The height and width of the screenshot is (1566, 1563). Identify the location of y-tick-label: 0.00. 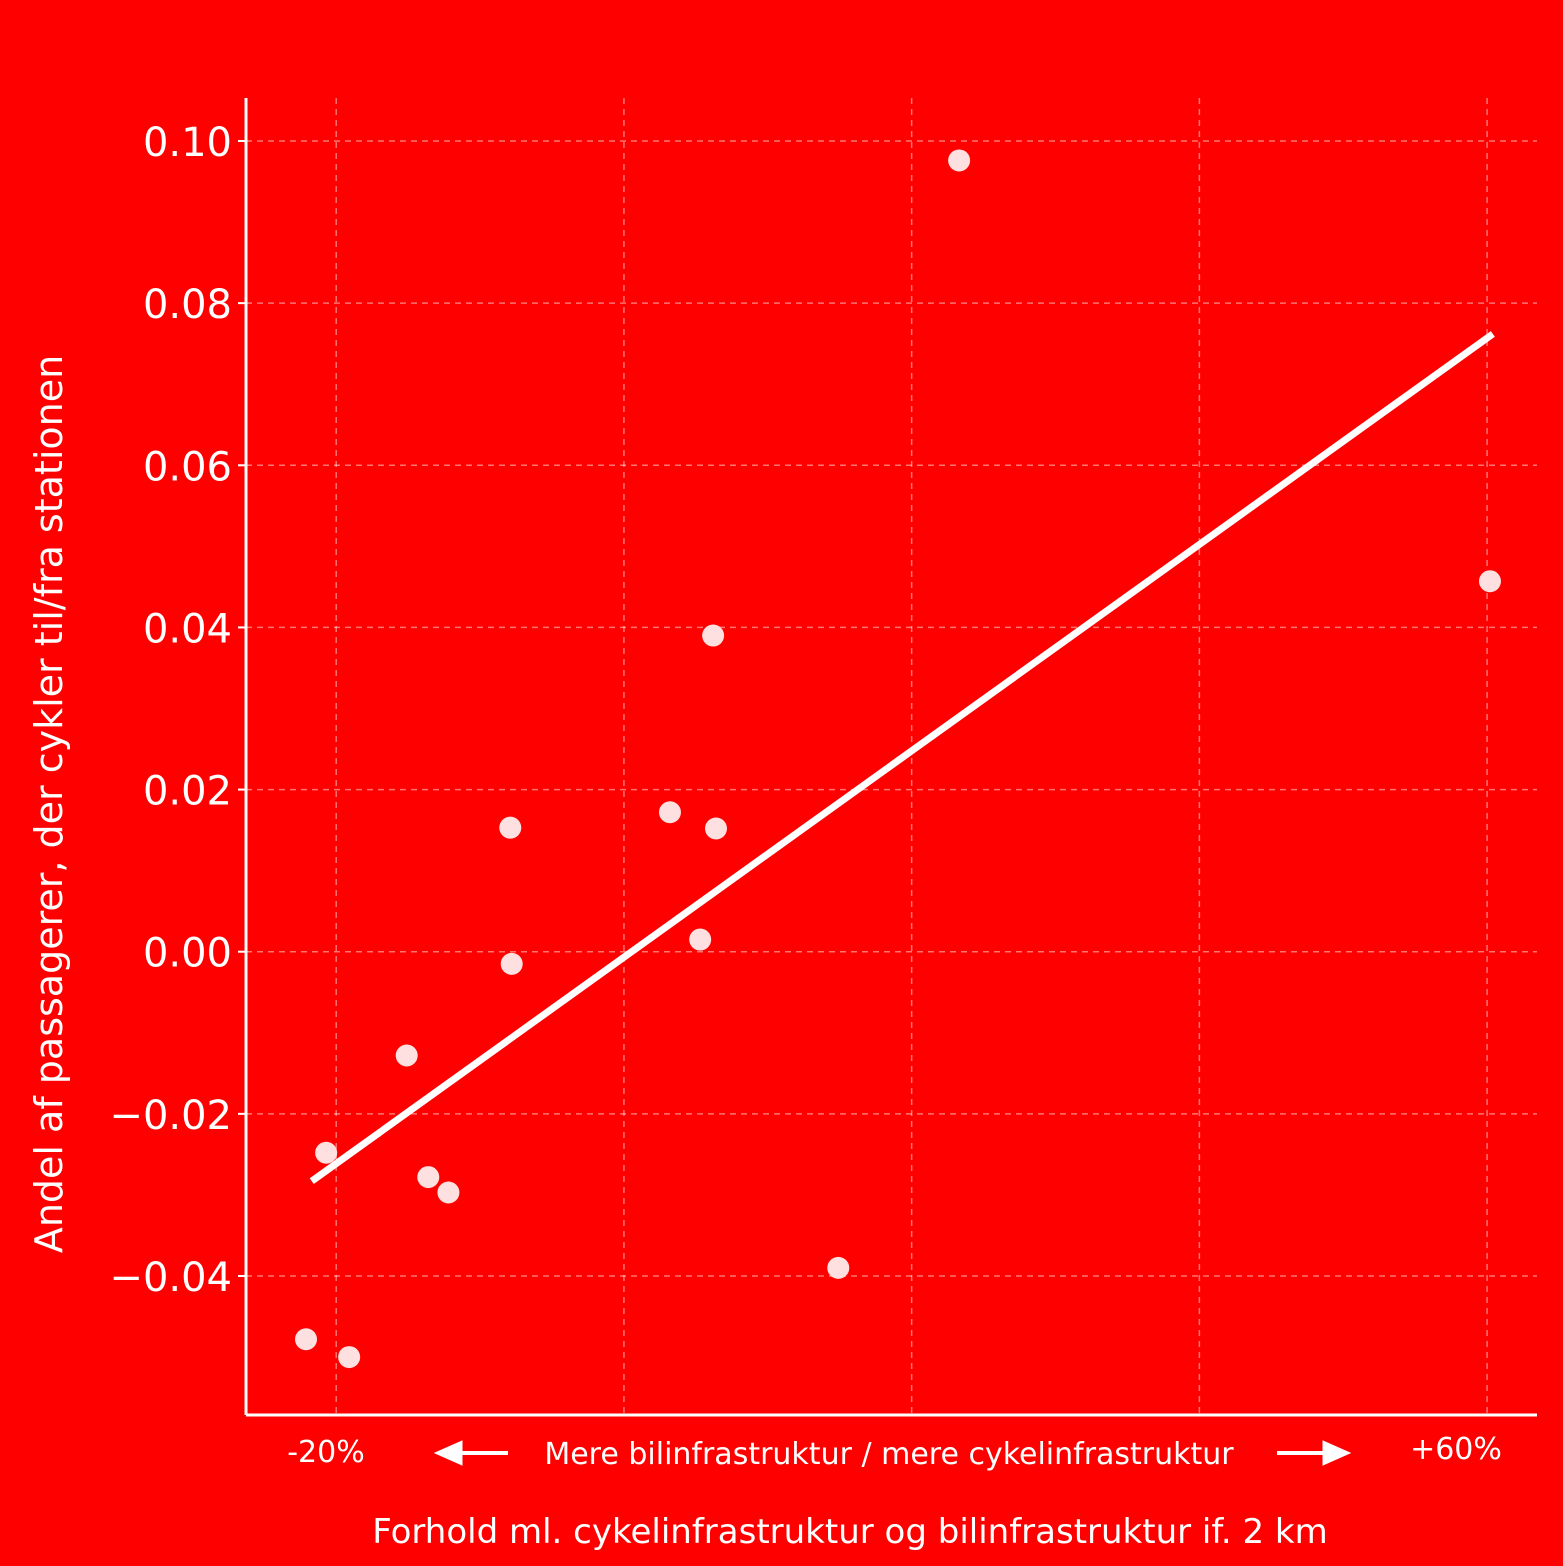
(187, 954).